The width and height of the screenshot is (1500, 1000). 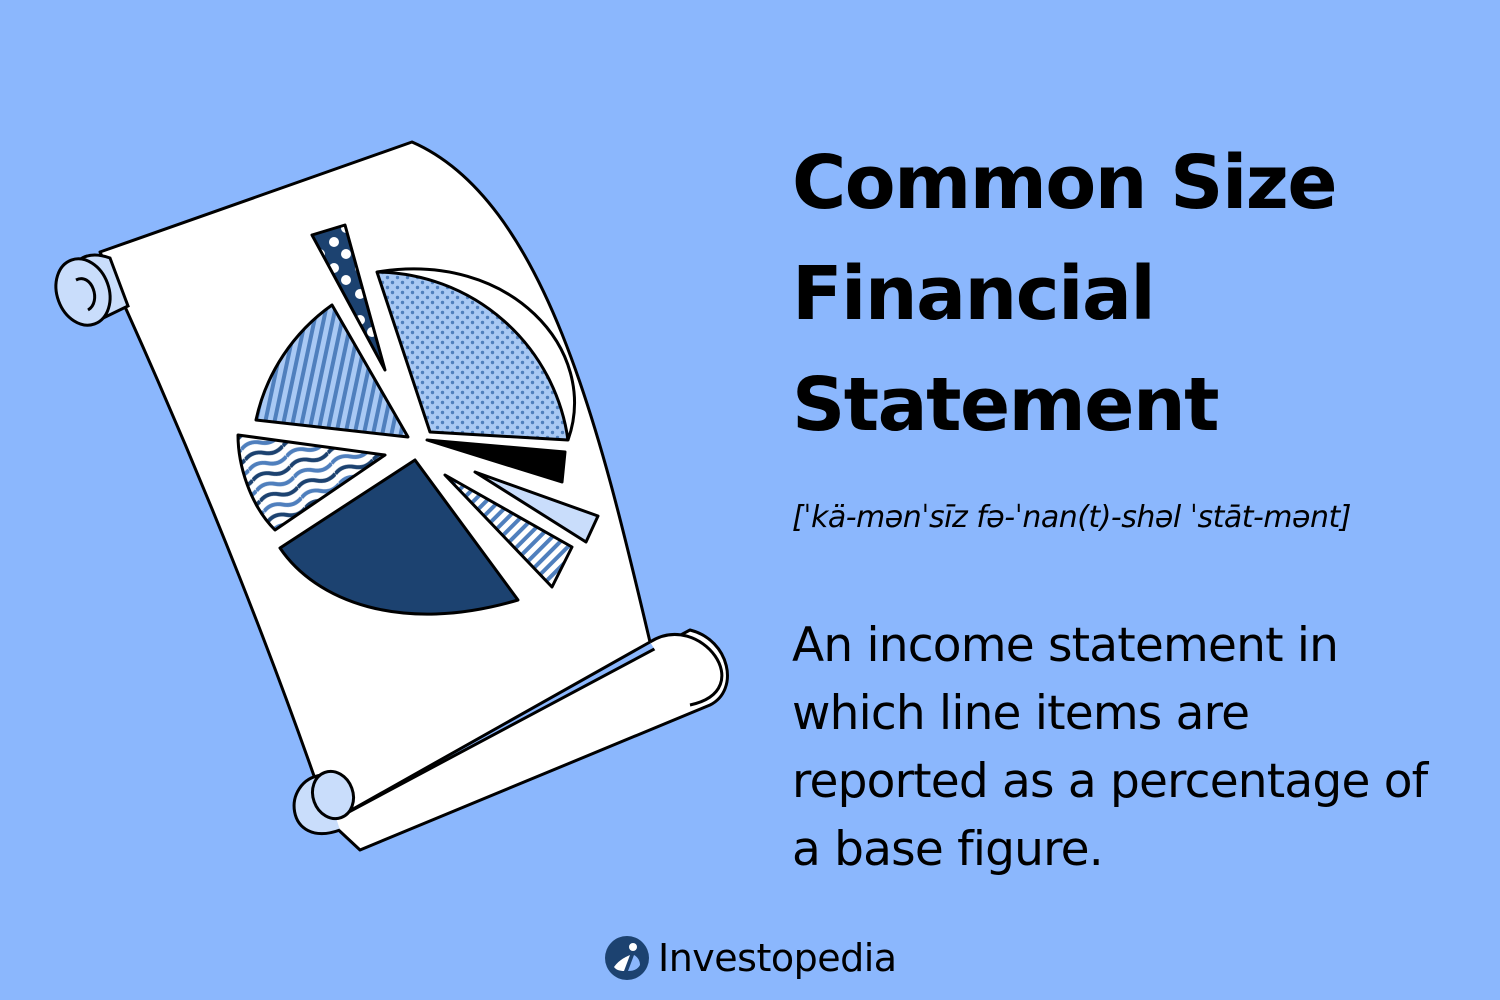 What do you see at coordinates (510, 740) in the screenshot?
I see `scroll-bottom-roll` at bounding box center [510, 740].